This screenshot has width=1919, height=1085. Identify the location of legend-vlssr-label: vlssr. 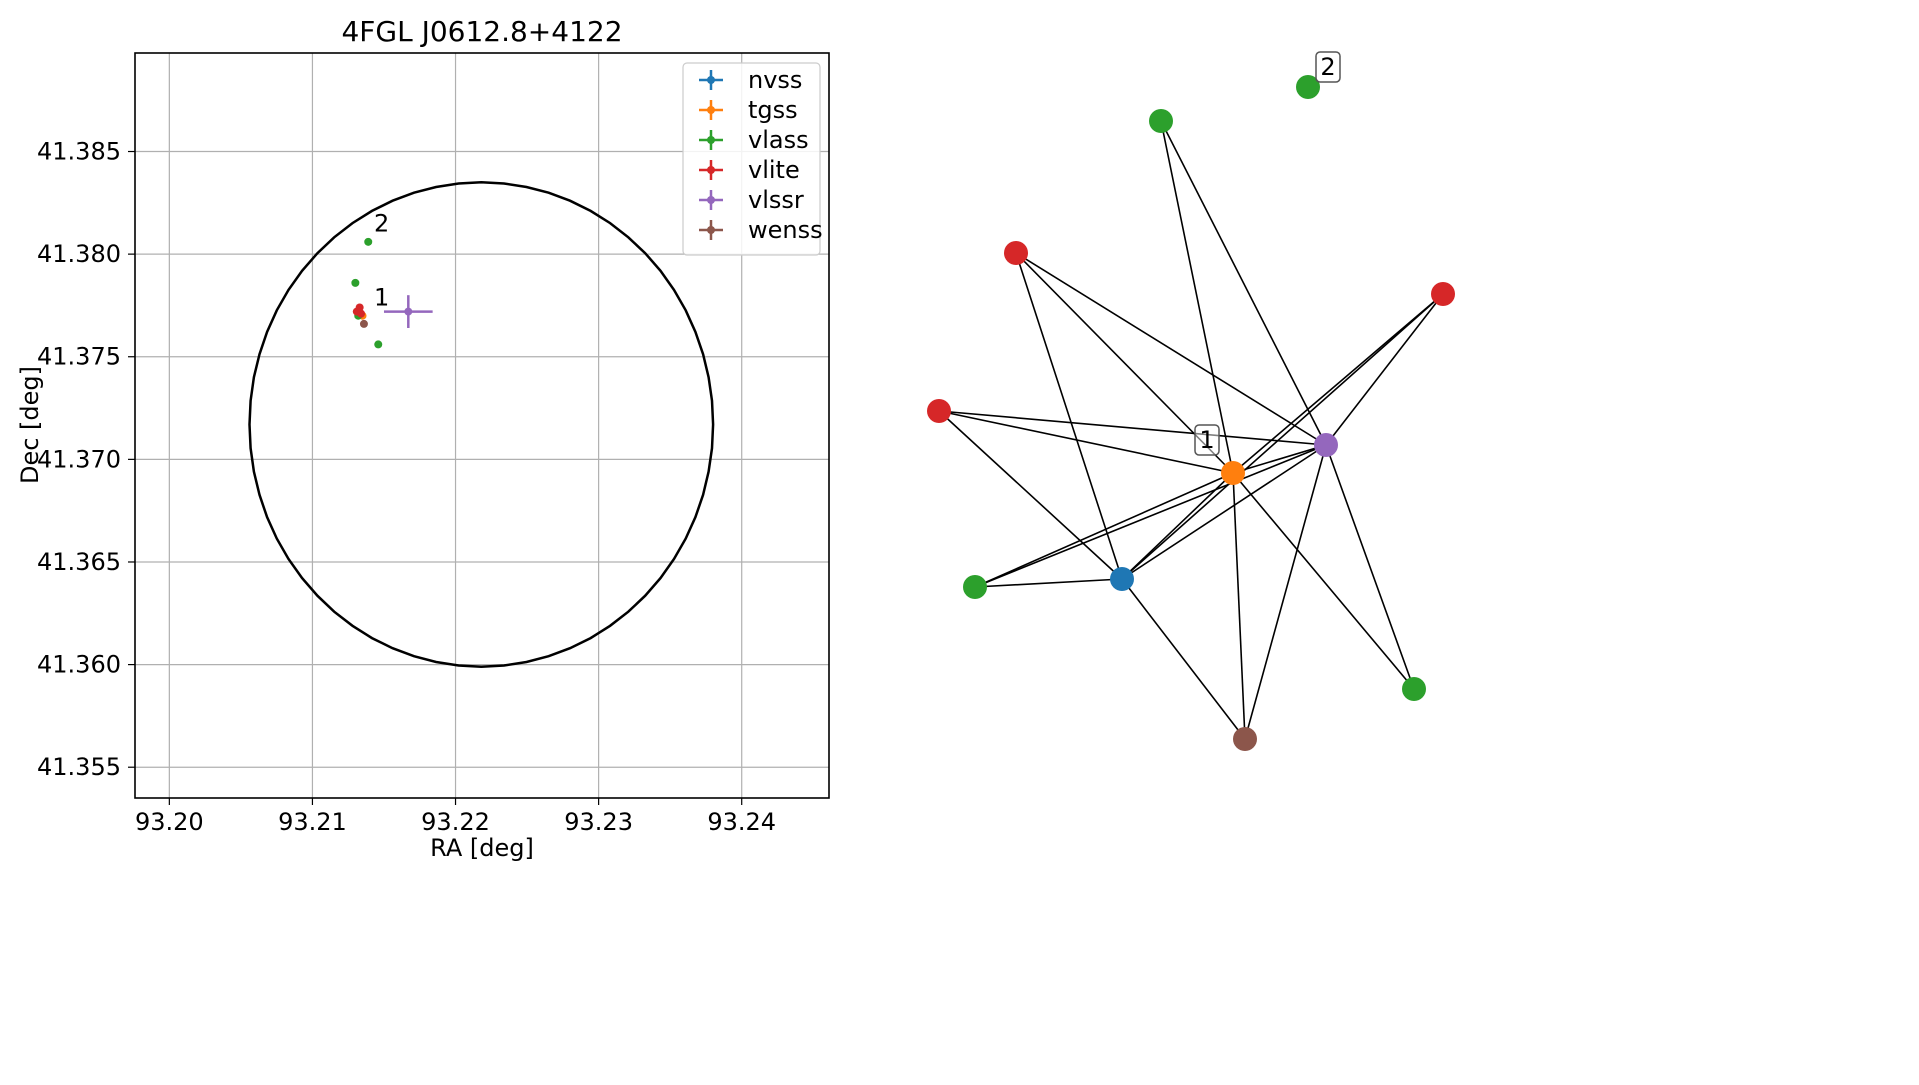
(776, 200).